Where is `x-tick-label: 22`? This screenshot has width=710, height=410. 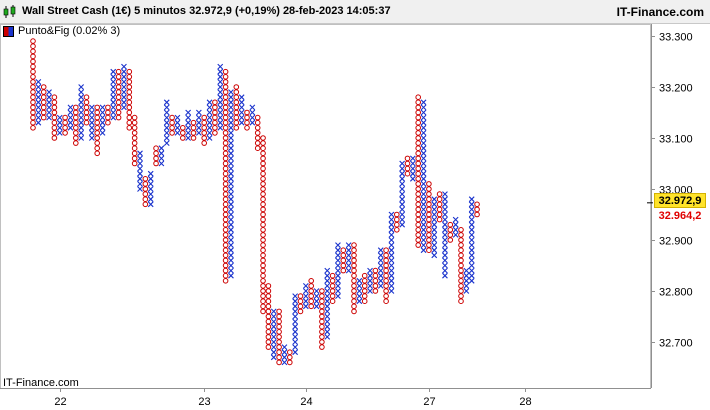
x-tick-label: 22 is located at coordinates (60, 402).